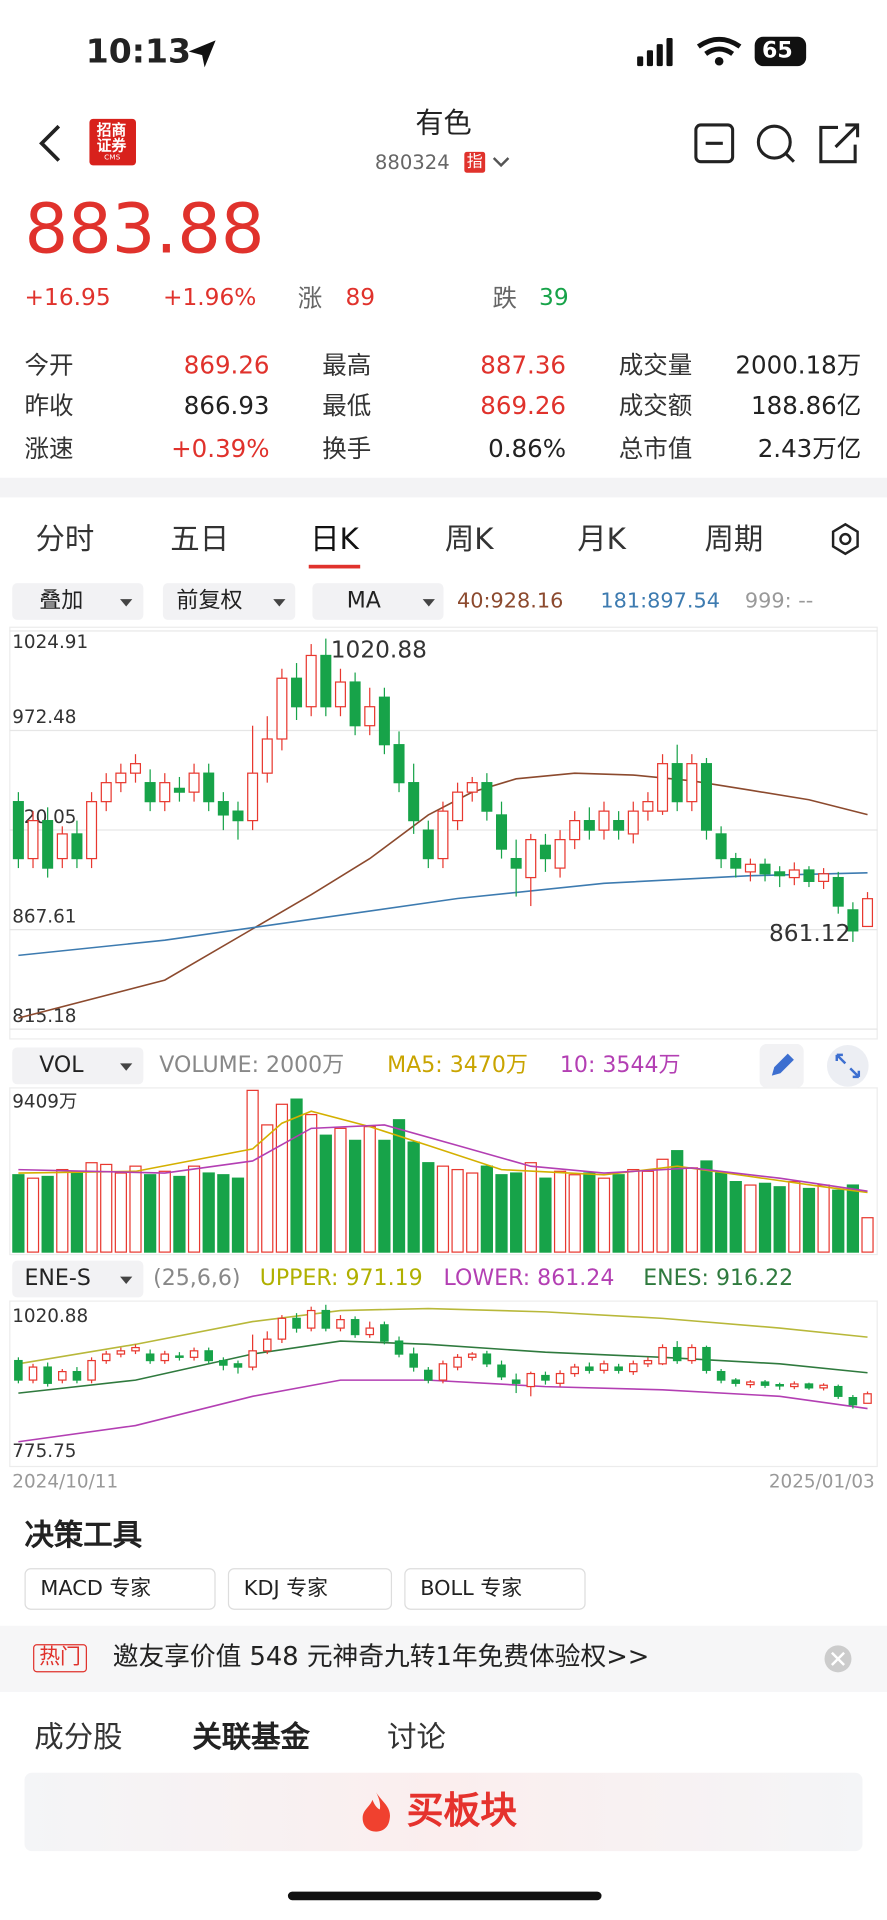  I want to click on stat-value: +0.39%, so click(220, 448).